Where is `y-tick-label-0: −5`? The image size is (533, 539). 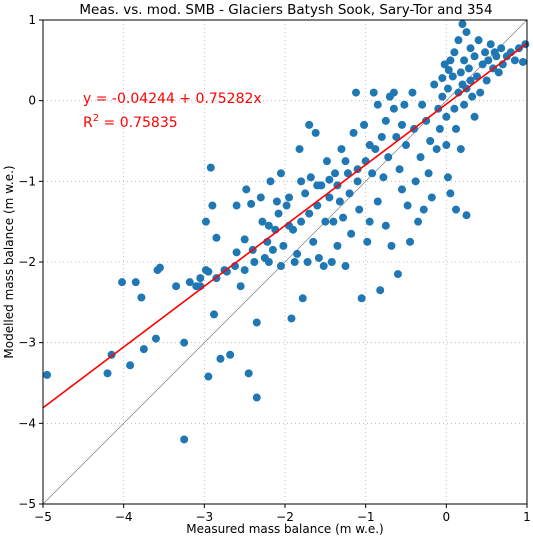 y-tick-label-0: −5 is located at coordinates (27, 504).